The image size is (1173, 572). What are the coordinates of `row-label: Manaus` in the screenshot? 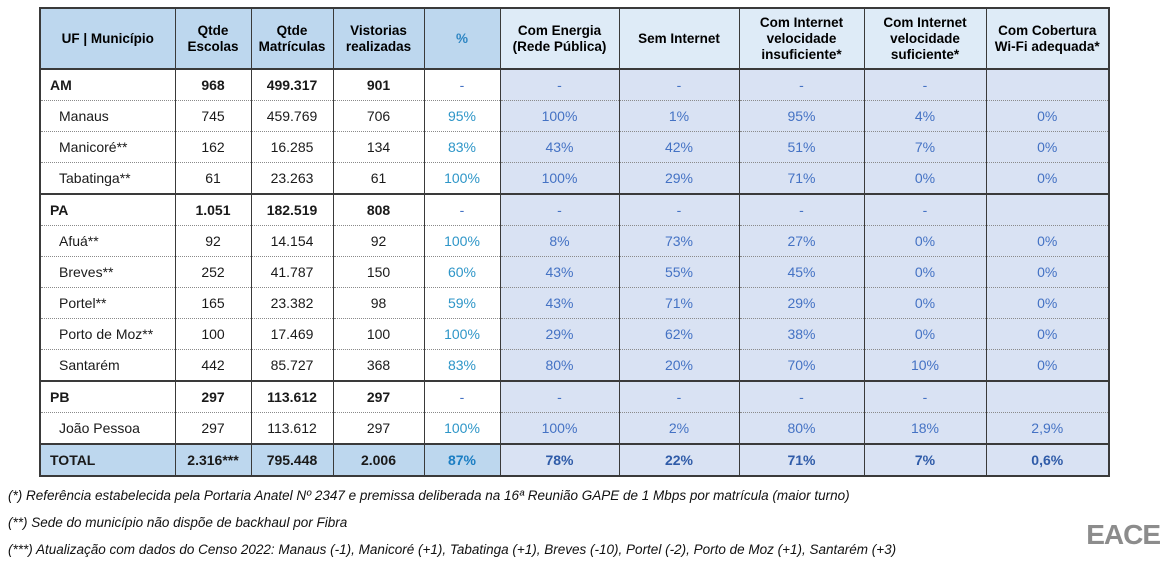 It's located at (107, 116).